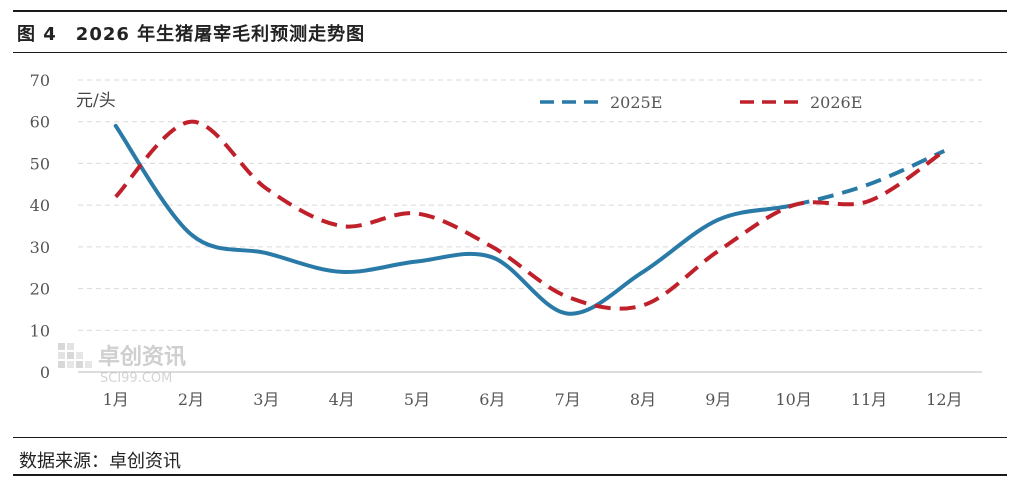  What do you see at coordinates (636, 102) in the screenshot?
I see `legend-label-2025e: 2025E` at bounding box center [636, 102].